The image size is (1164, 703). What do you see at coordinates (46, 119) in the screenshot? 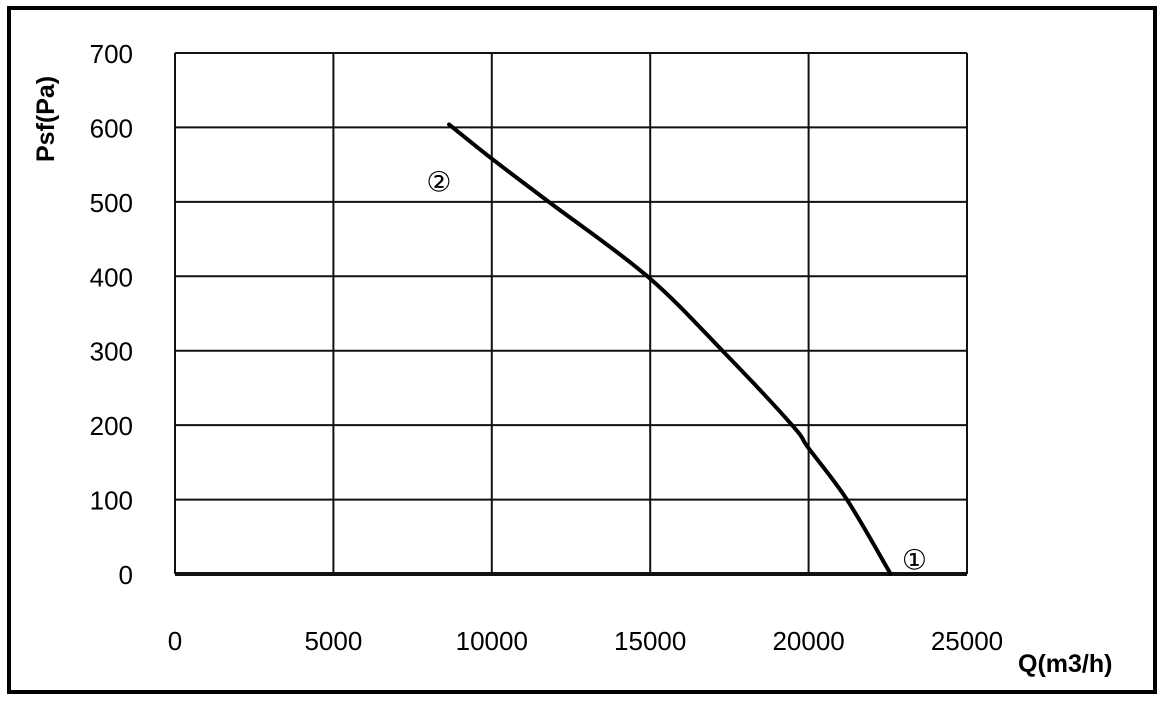
I see `y-axis-label: Psf(Pa)` at bounding box center [46, 119].